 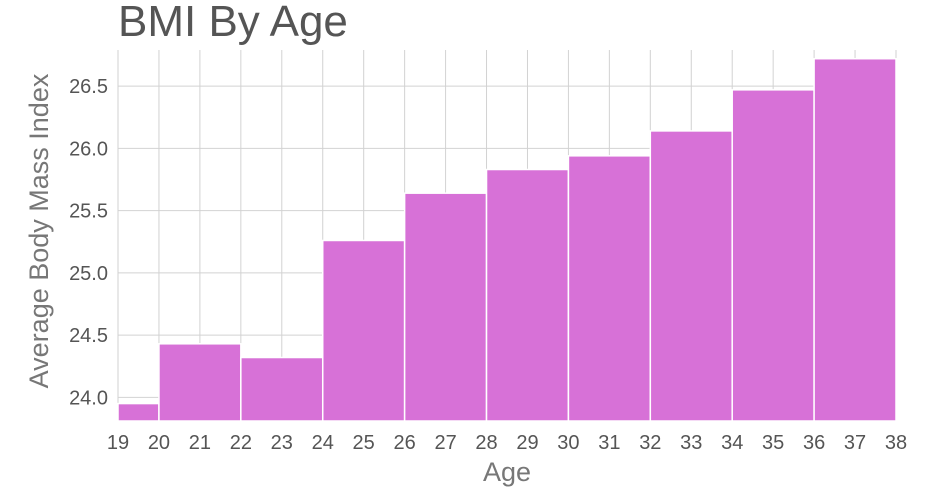 What do you see at coordinates (118, 443) in the screenshot?
I see `x-tick-label: 19` at bounding box center [118, 443].